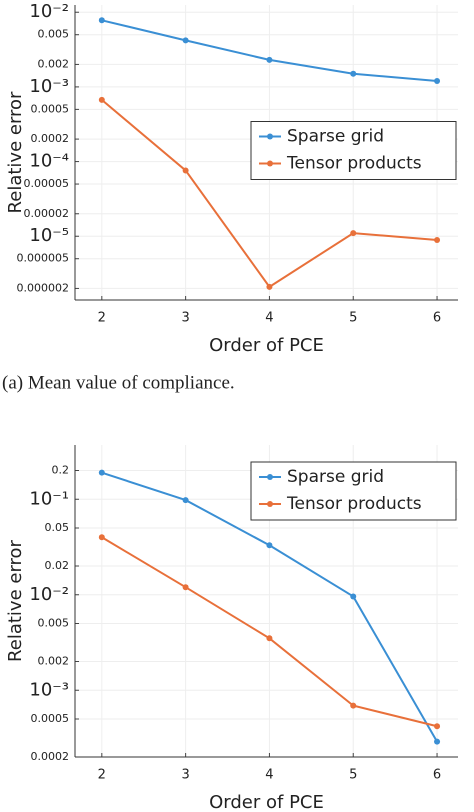  I want to click on y-tick-label: 0.00002, so click(47, 213).